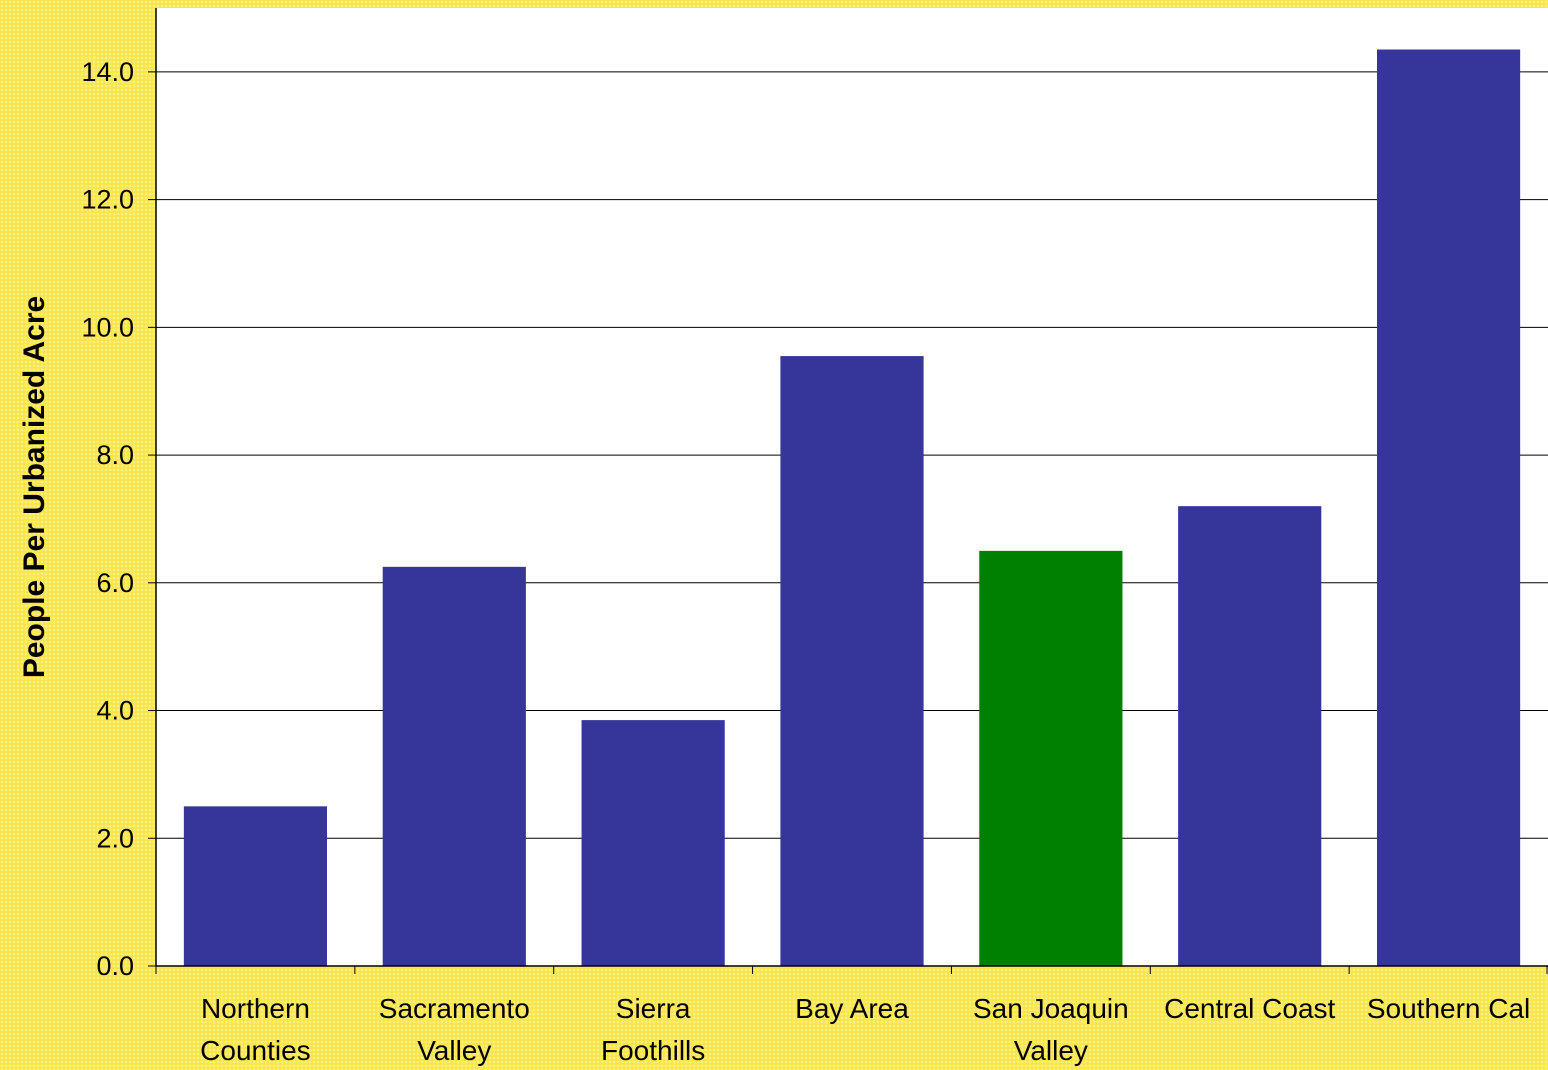 Image resolution: width=1548 pixels, height=1070 pixels. Describe the element at coordinates (34, 487) in the screenshot. I see `y-axis-title: People Per Urbanized Acre` at that location.